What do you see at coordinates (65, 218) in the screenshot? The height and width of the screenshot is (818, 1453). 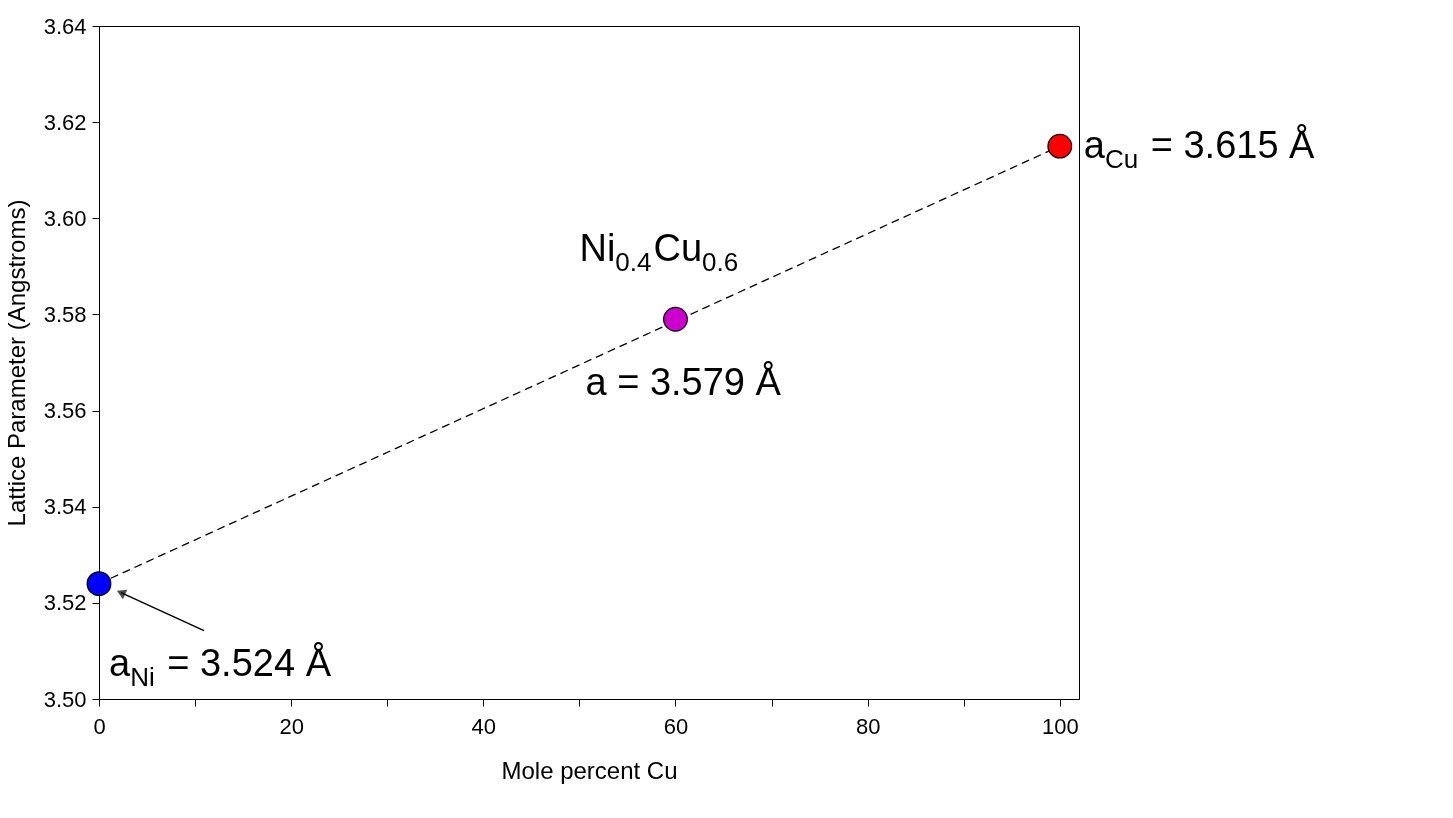 I see `y-tick-label: 3.60` at bounding box center [65, 218].